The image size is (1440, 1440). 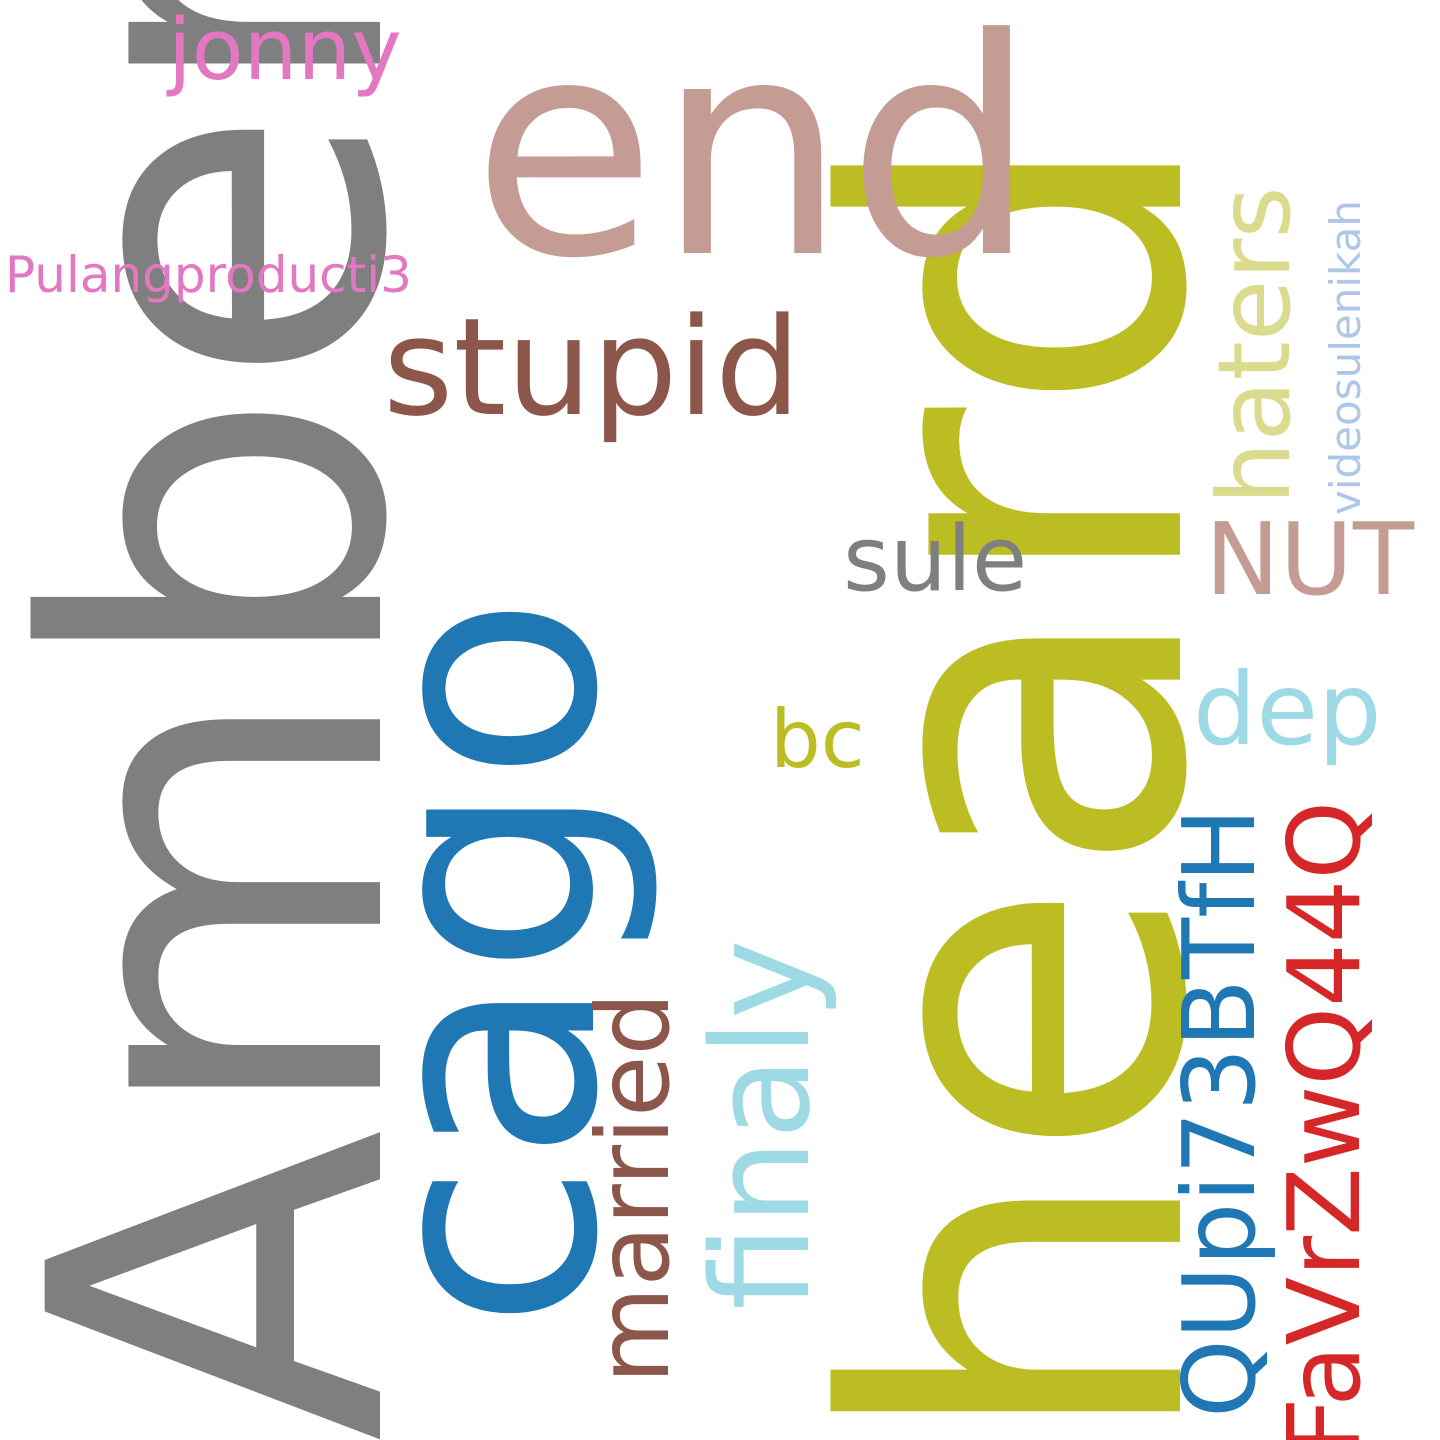 I want to click on word-nut: NUT, so click(x=1310, y=559).